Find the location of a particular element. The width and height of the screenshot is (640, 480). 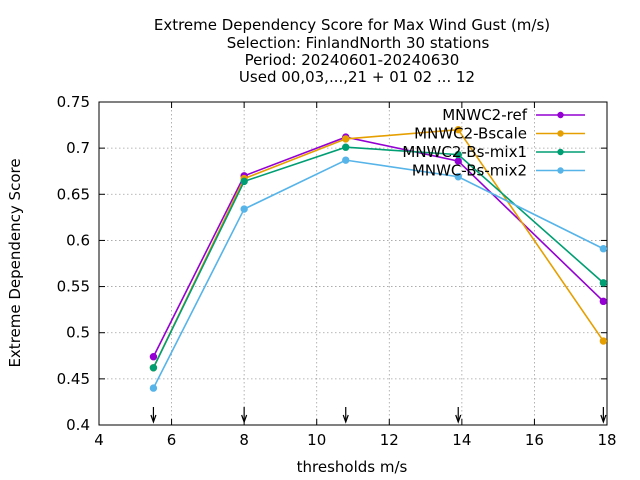

title-line-4: Used 00,03,...,21 + 01 02 ... 12 is located at coordinates (357, 77).